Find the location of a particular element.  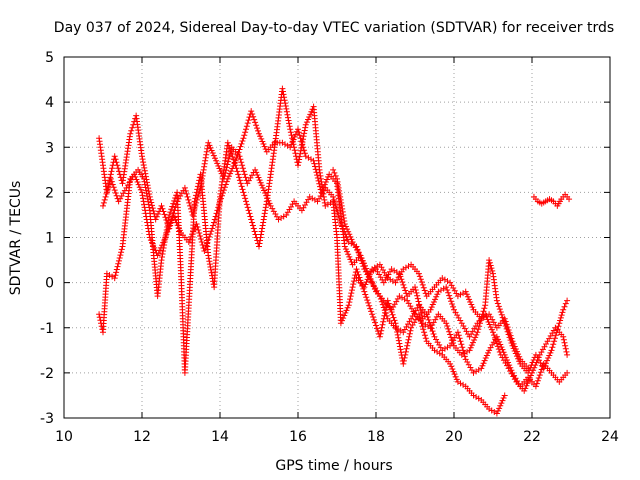

x-tick-labels: 10 12 14 16 18 20 22 24 is located at coordinates (337, 437).